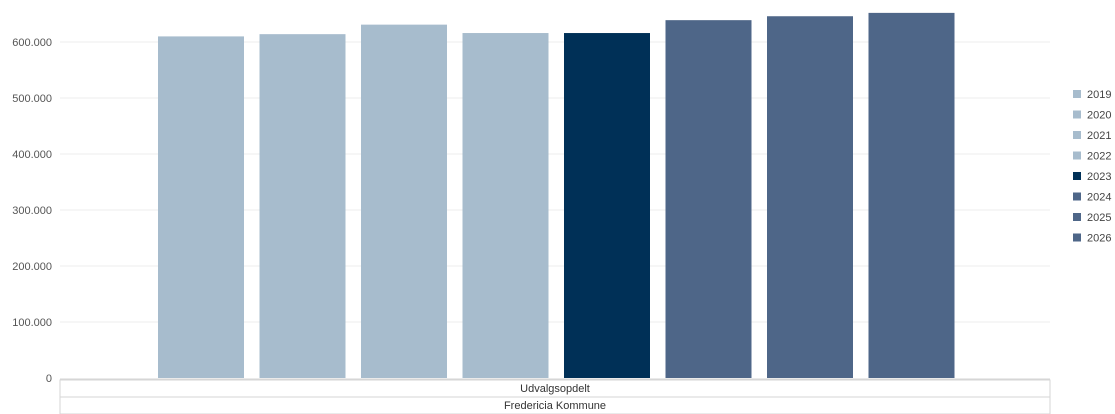 The image size is (1115, 414). I want to click on legend-swatch-2020, so click(1077, 114).